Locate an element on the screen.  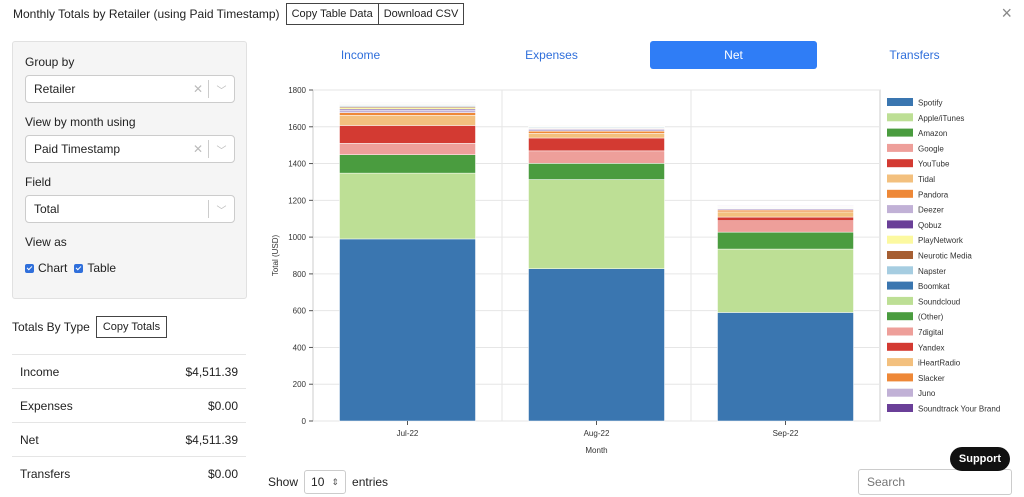
show-label: Show is located at coordinates (283, 482).